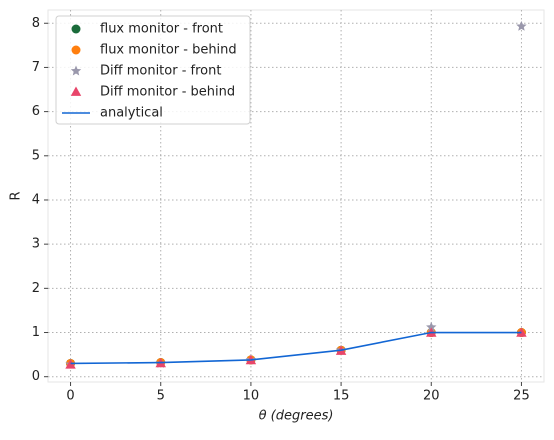 This screenshot has height=440, width=554. What do you see at coordinates (36, 332) in the screenshot?
I see `y-tick-label: 1` at bounding box center [36, 332].